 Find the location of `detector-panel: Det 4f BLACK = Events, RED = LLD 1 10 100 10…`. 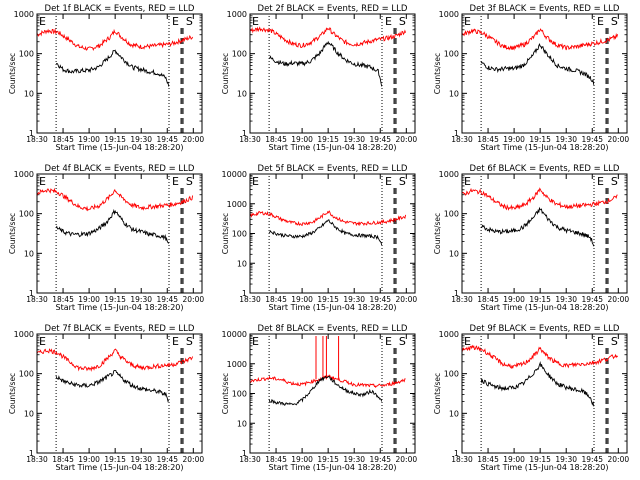

detector-panel: Det 4f BLACK = Events, RED = LLD 1 10 100 10… is located at coordinates (106, 238).